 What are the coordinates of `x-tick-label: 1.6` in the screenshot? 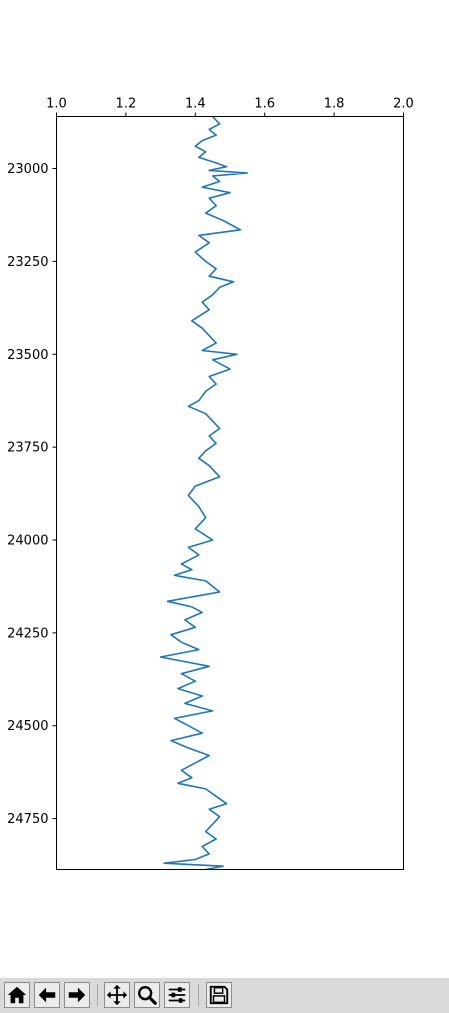 It's located at (264, 104).